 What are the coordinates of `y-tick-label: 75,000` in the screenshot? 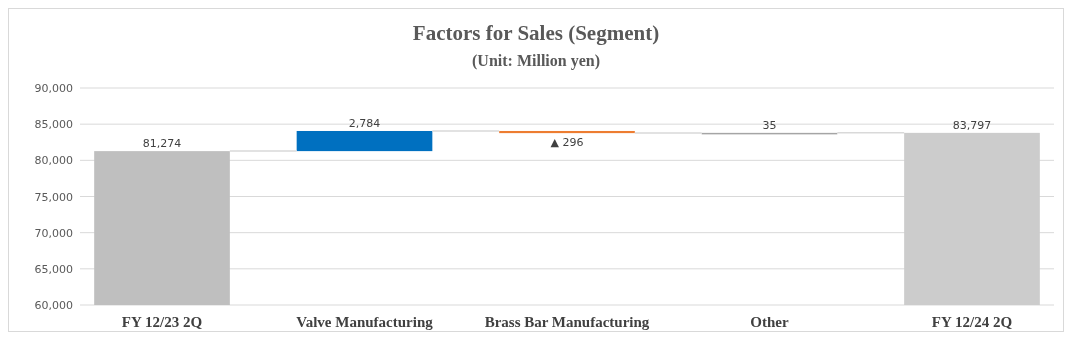 It's located at (53, 197).